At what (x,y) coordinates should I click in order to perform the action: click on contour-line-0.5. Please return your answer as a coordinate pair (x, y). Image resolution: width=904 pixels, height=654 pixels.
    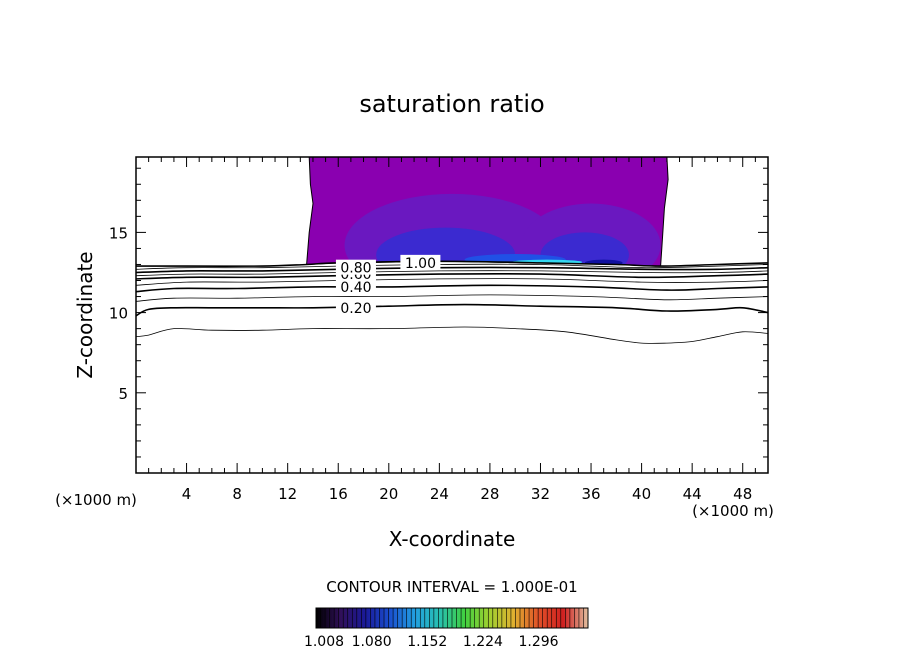
    Looking at the image, I should click on (452, 282).